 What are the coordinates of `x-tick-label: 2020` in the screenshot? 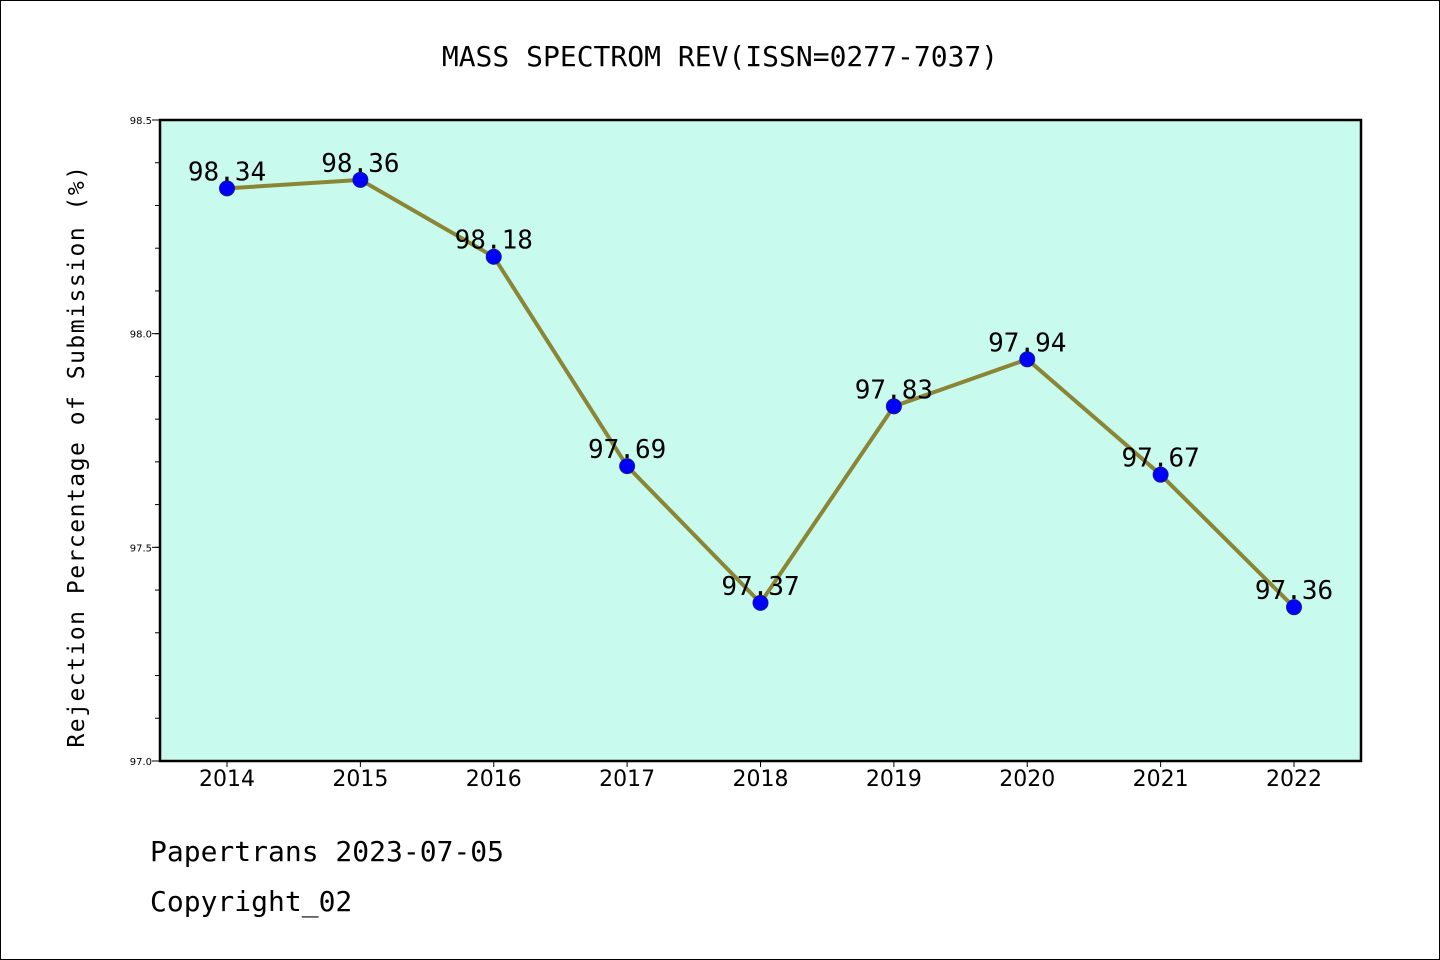 It's located at (1027, 779).